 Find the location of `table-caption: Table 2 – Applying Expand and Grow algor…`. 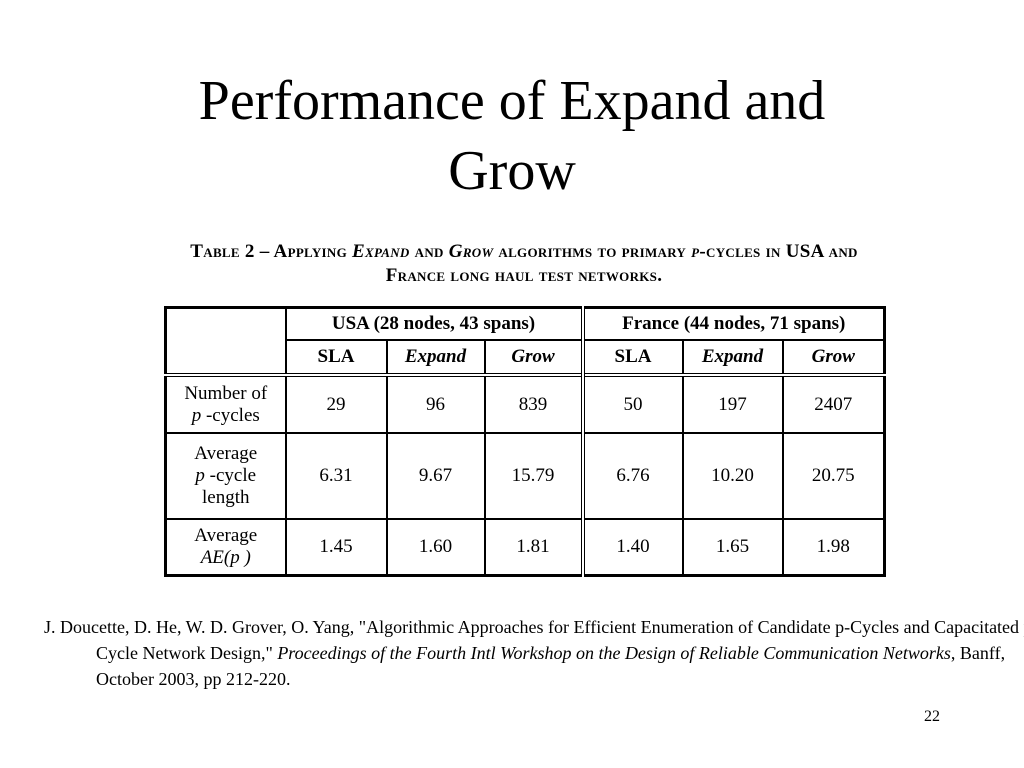

table-caption: Table 2 – Applying Expand and Grow algor… is located at coordinates (524, 264).